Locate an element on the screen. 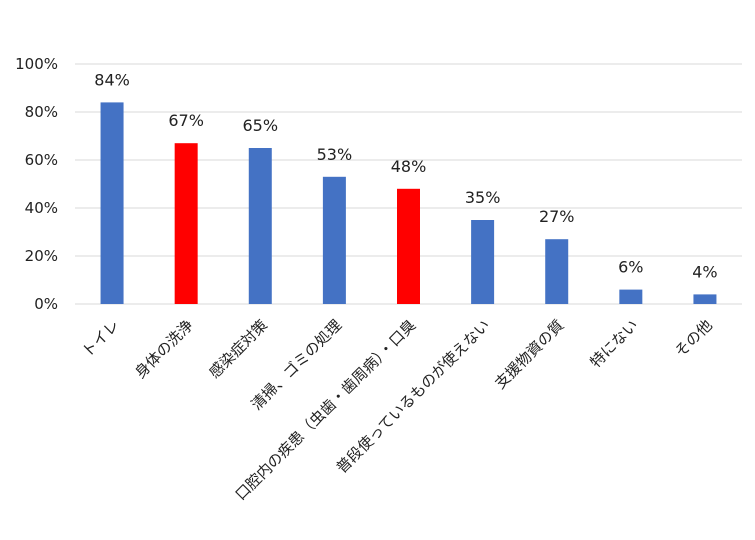 This screenshot has width=755, height=540. x-category-label: 感染症対策 is located at coordinates (238, 349).